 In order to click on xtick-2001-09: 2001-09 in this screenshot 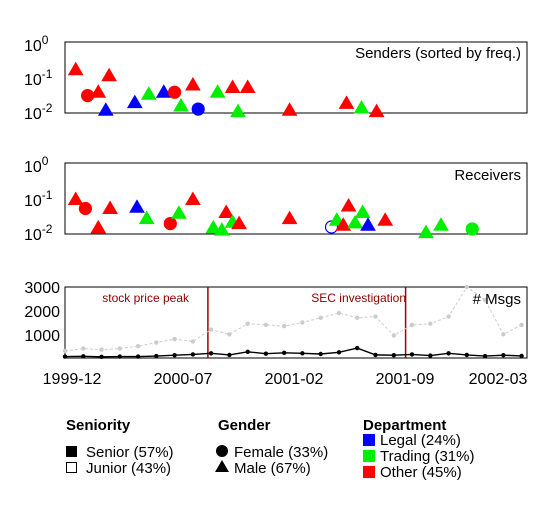, I will do `click(405, 379)`.